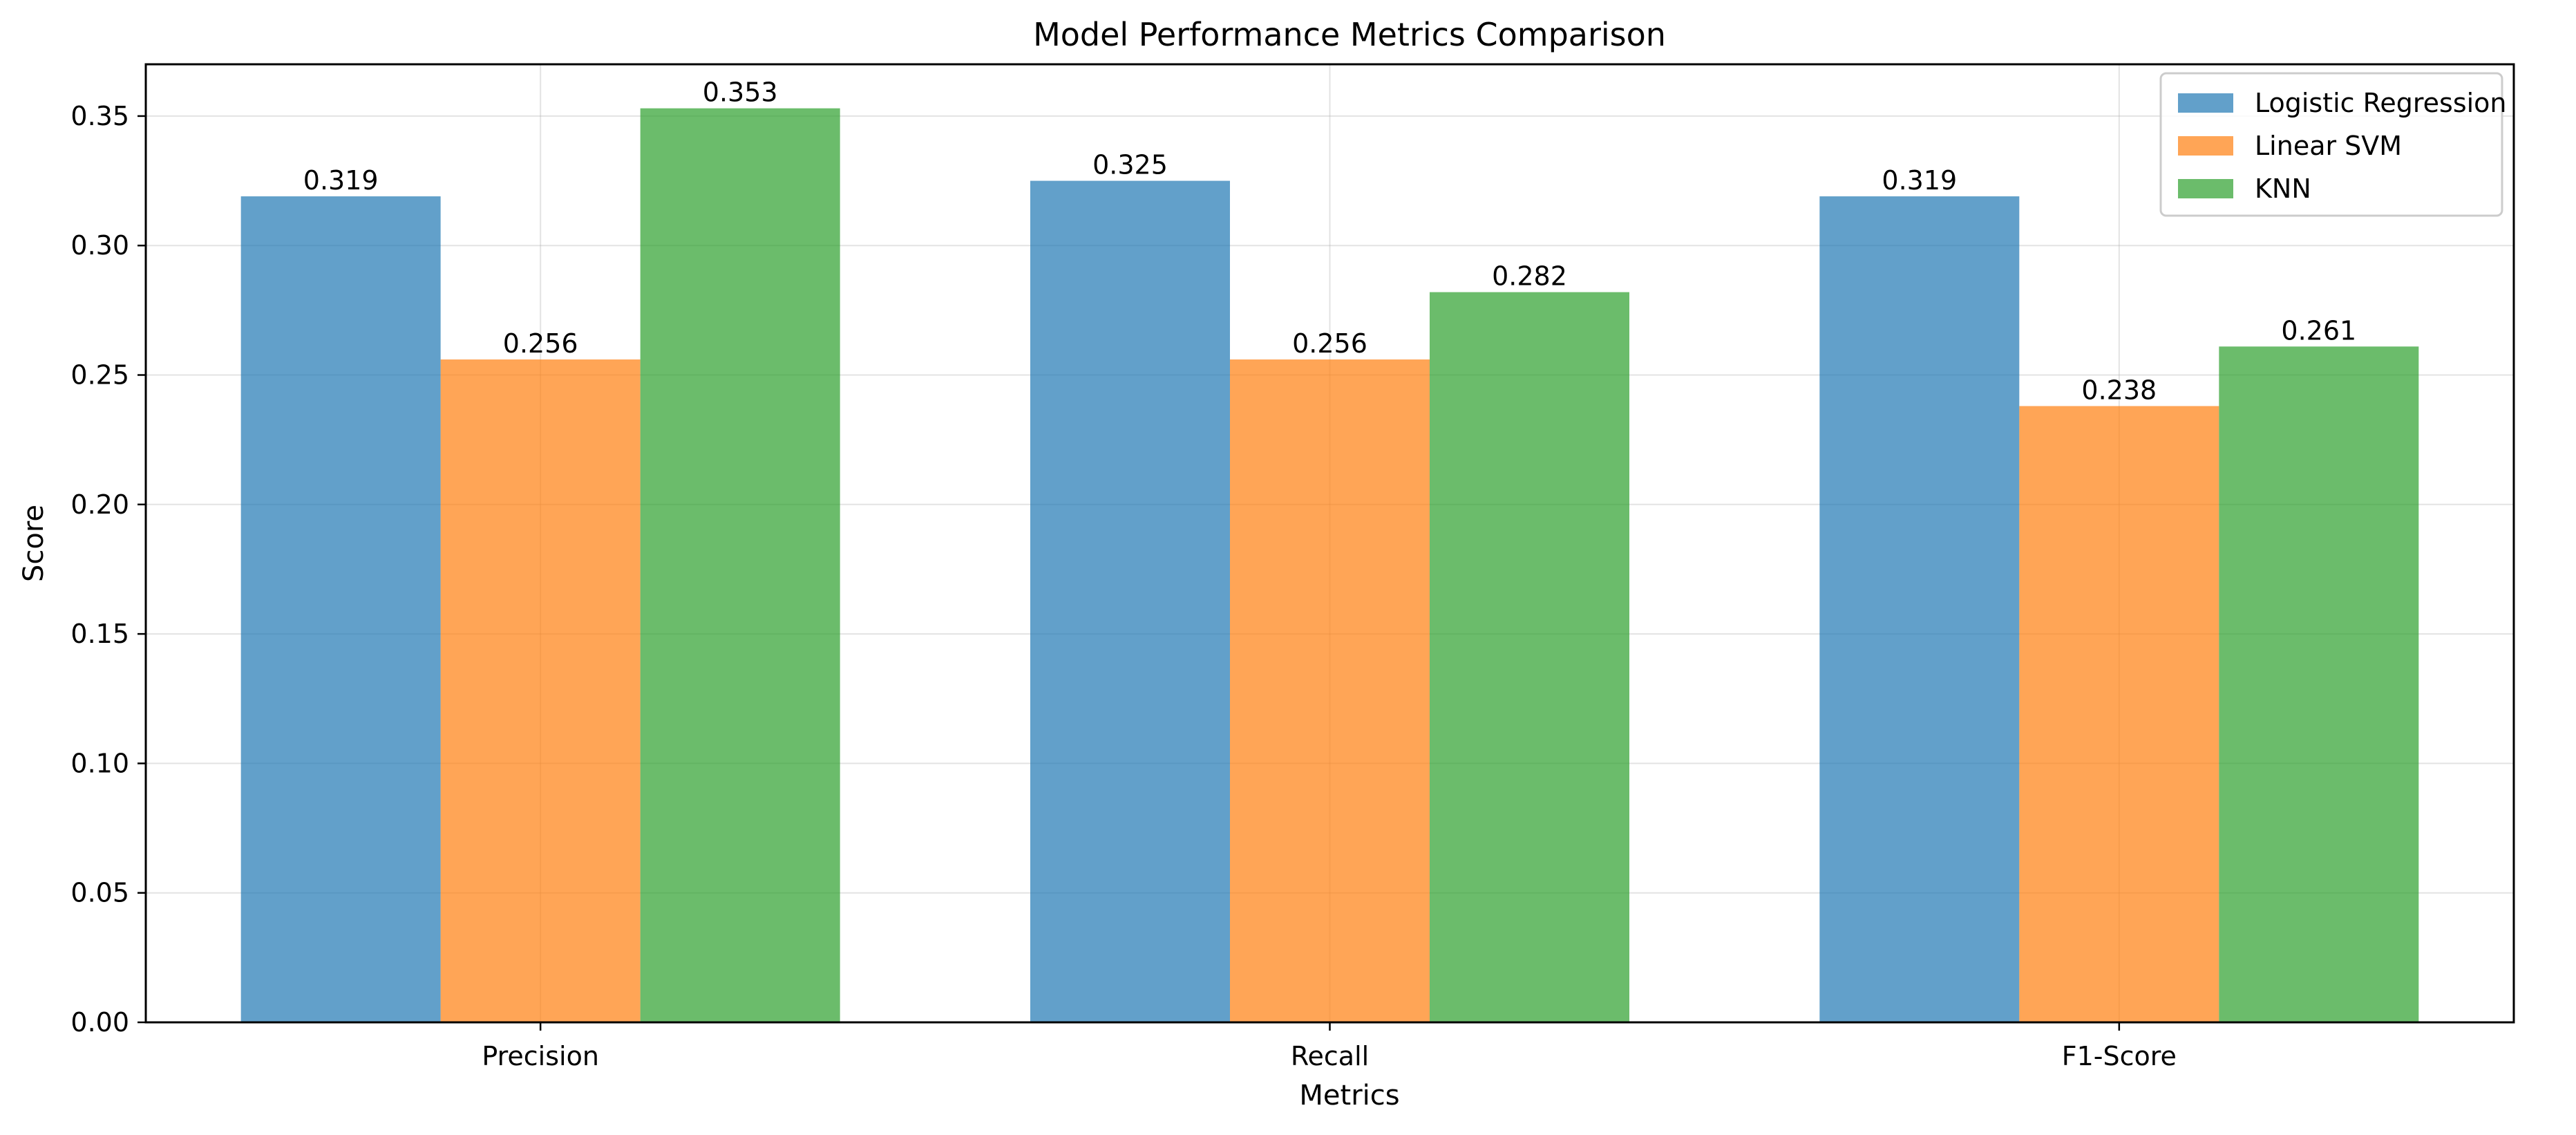  What do you see at coordinates (99, 634) in the screenshot?
I see `y-tick-label: 0.15` at bounding box center [99, 634].